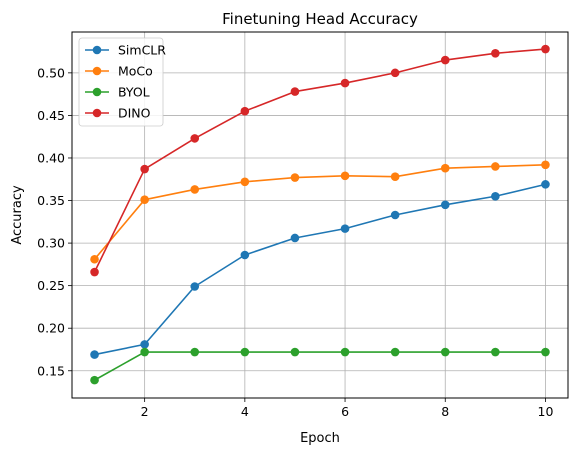  I want to click on chart-title: Finetuning Head Accuracy, so click(320, 19).